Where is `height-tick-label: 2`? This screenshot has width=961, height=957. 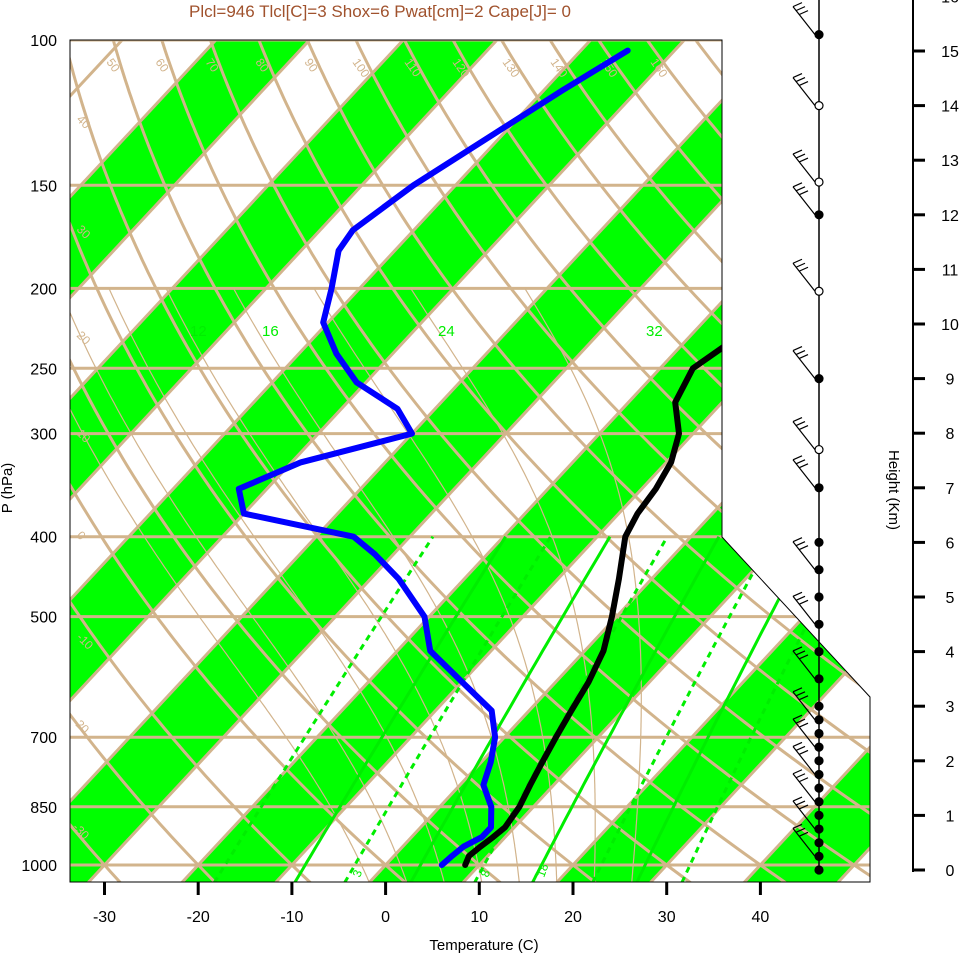
height-tick-label: 2 is located at coordinates (950, 762).